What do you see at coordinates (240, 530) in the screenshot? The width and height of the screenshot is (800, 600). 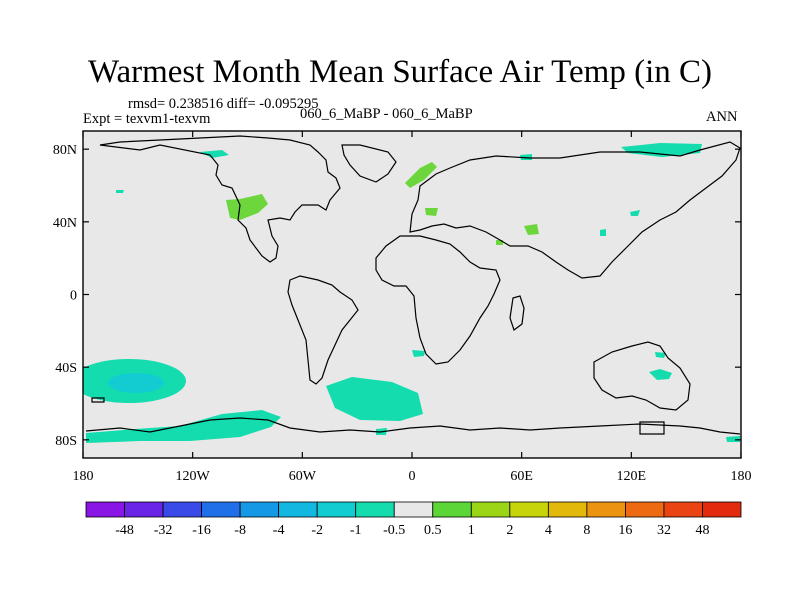 I see `colorbar-label: -8` at bounding box center [240, 530].